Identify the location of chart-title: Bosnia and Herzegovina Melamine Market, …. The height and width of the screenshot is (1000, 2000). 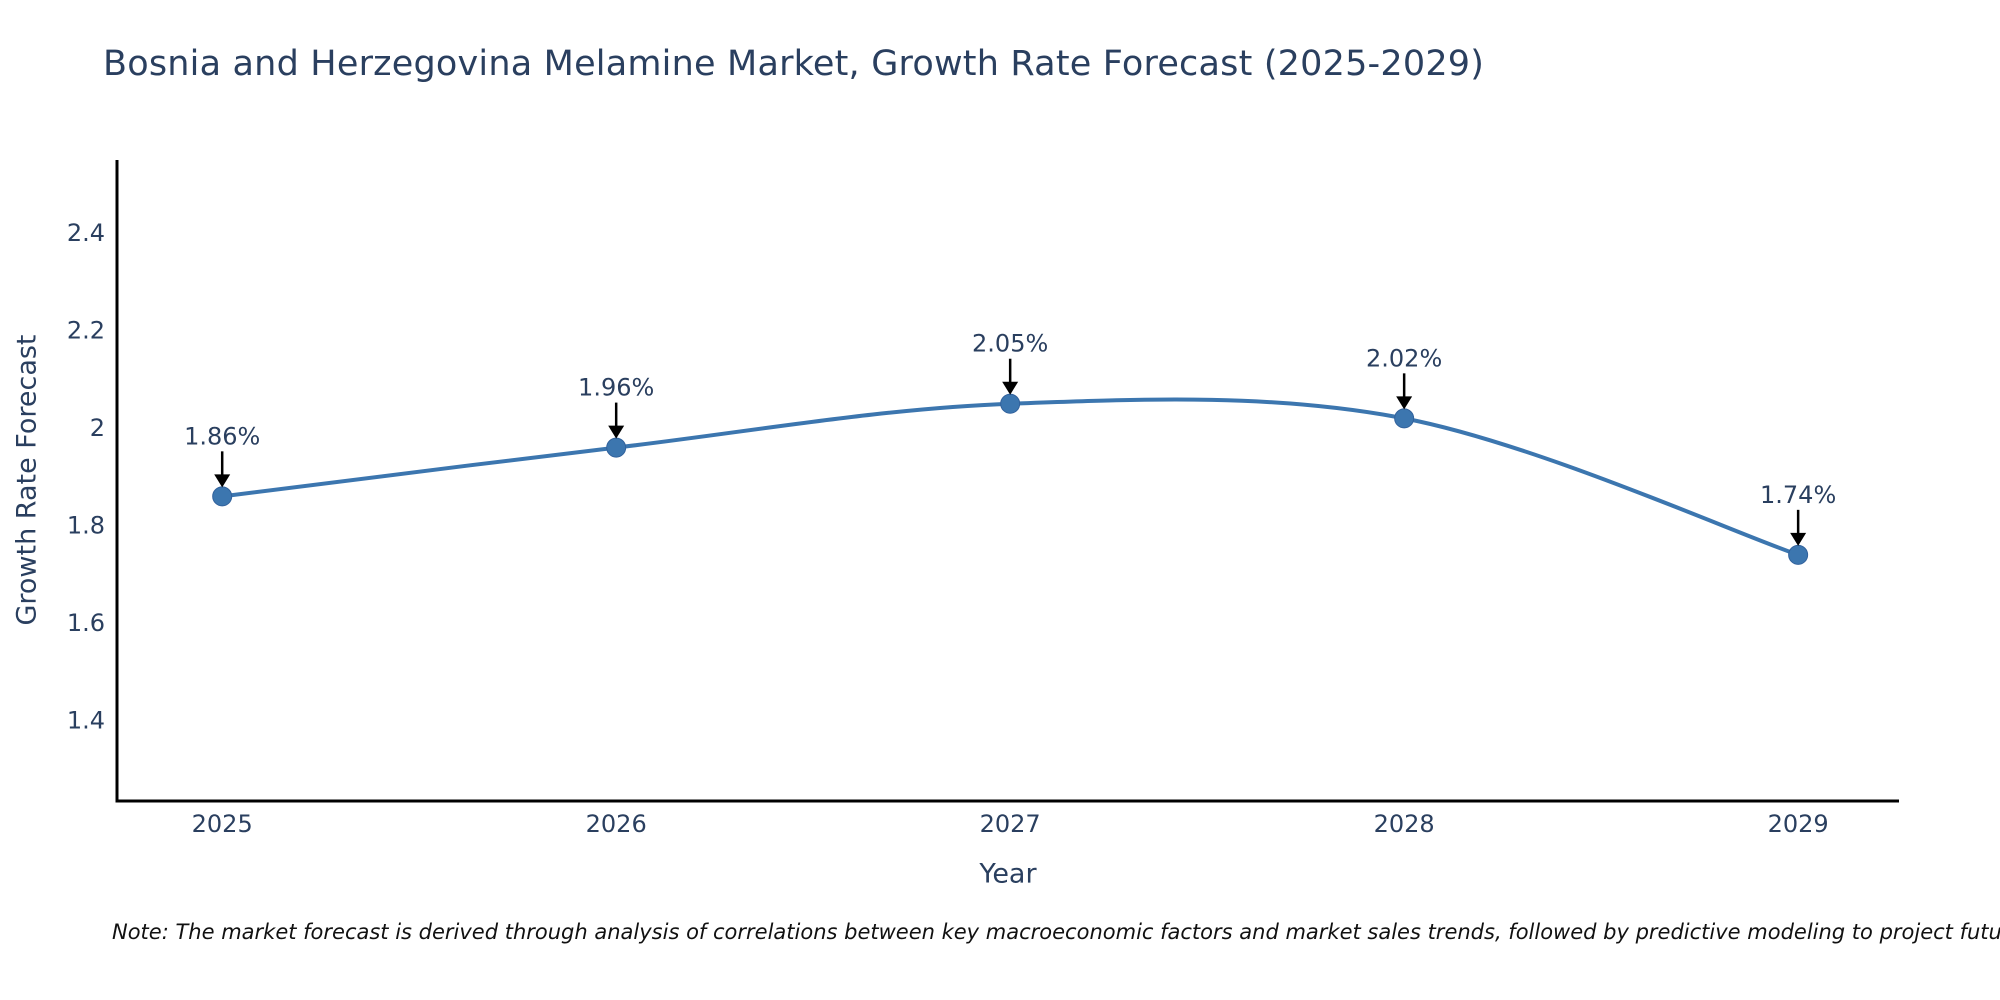
(794, 64).